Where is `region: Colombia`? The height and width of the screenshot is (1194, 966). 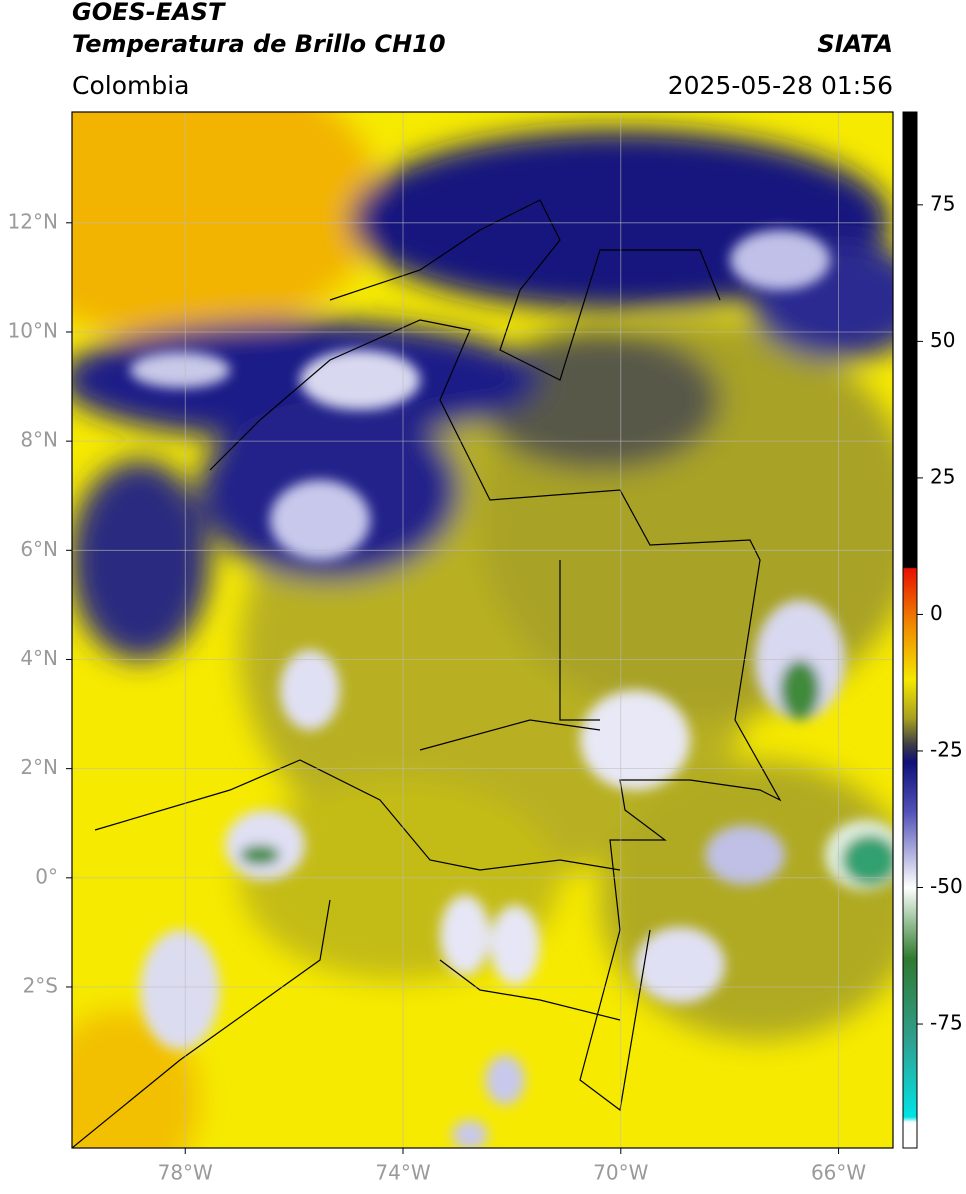
region: Colombia is located at coordinates (130, 85).